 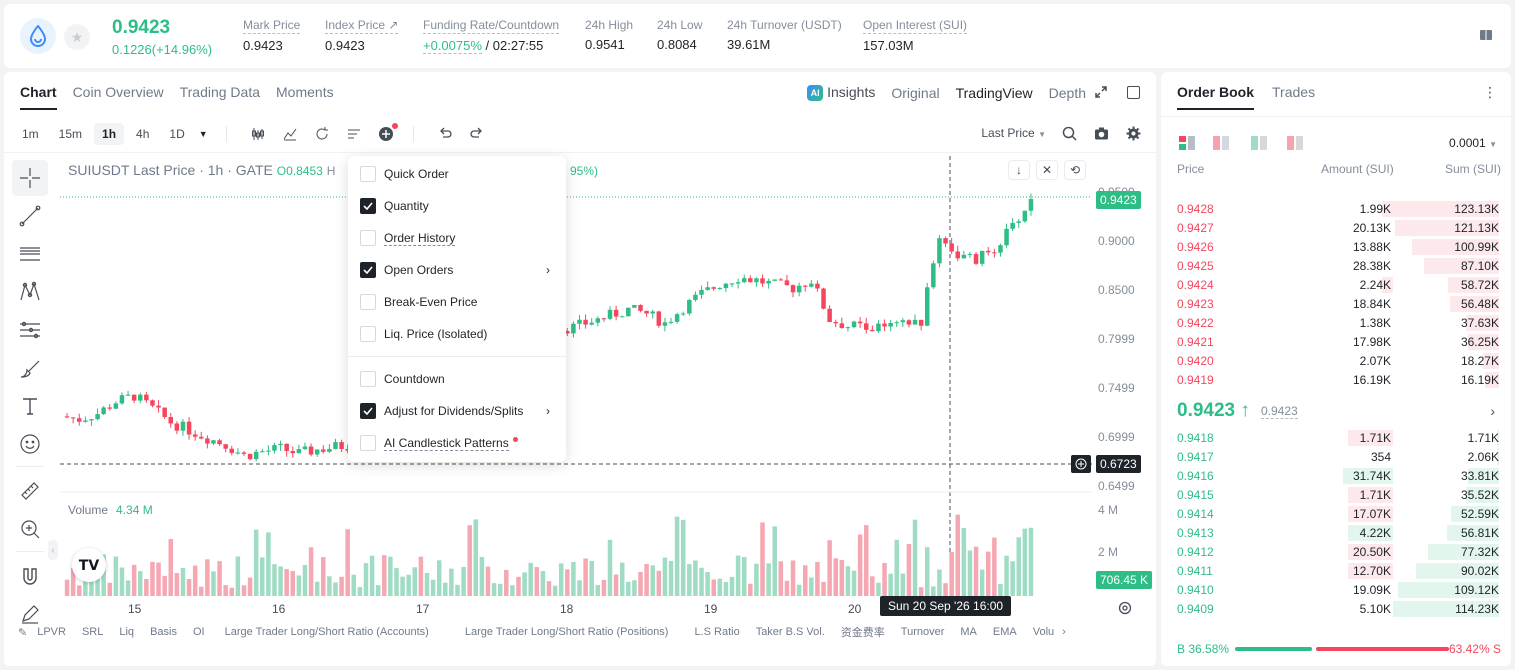 What do you see at coordinates (118, 92) in the screenshot?
I see `tab-coin-overview: Coin Overview` at bounding box center [118, 92].